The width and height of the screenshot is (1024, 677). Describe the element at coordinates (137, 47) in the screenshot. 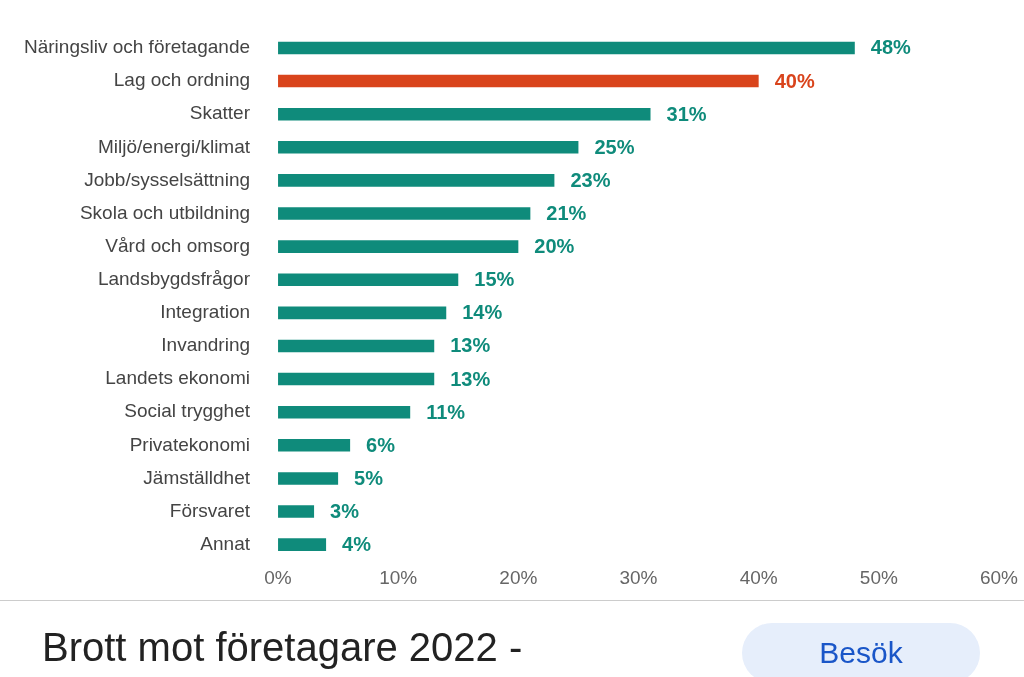

I see `y-tick-label: Näringsliv och företagande` at that location.